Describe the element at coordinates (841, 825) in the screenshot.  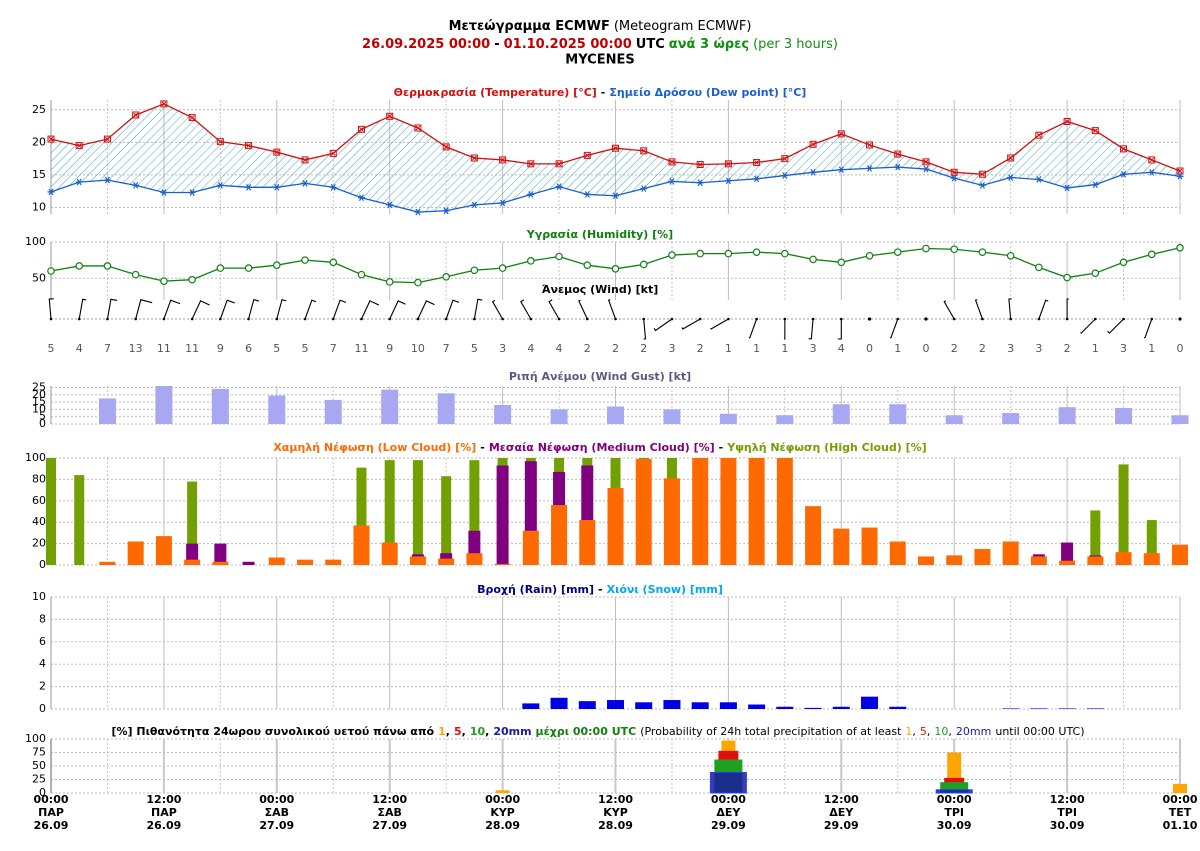
I see `x-tick-label: 29.09` at that location.